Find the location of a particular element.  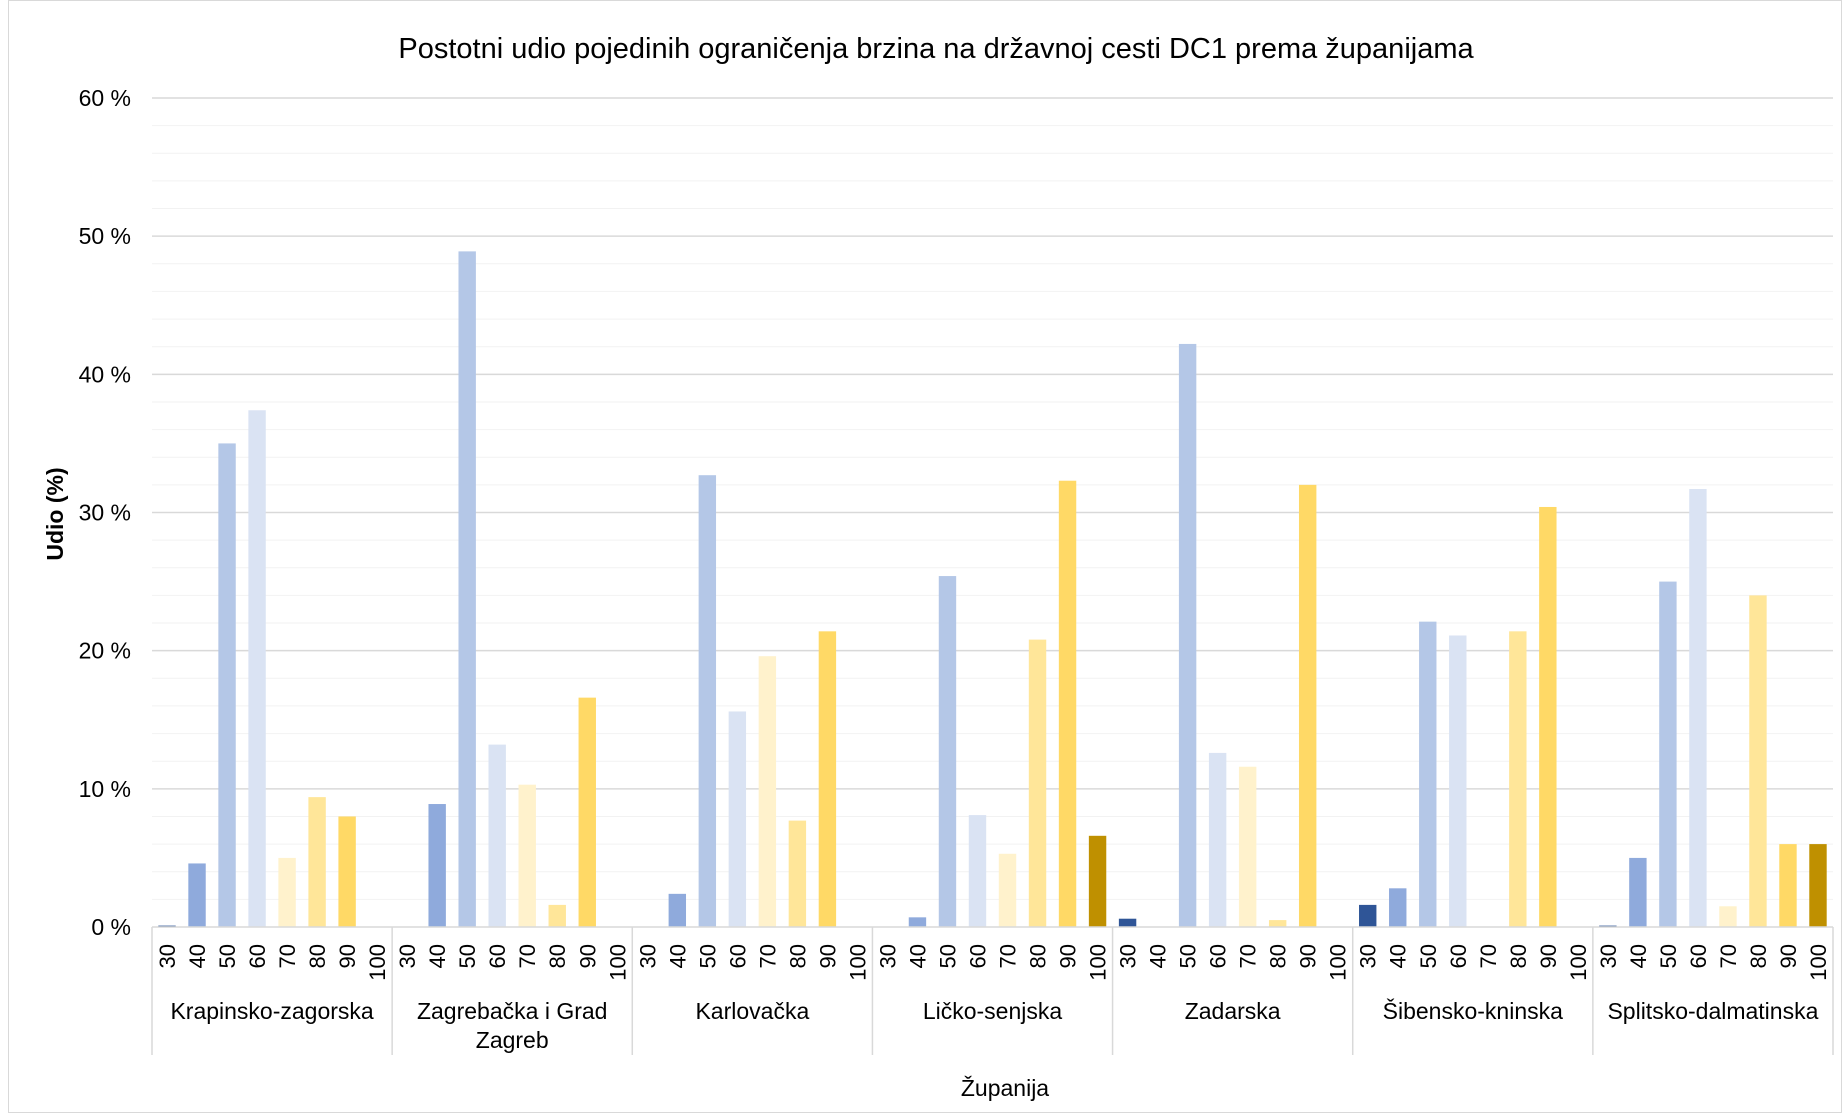

group-label: Ličko-senjska is located at coordinates (993, 1011).